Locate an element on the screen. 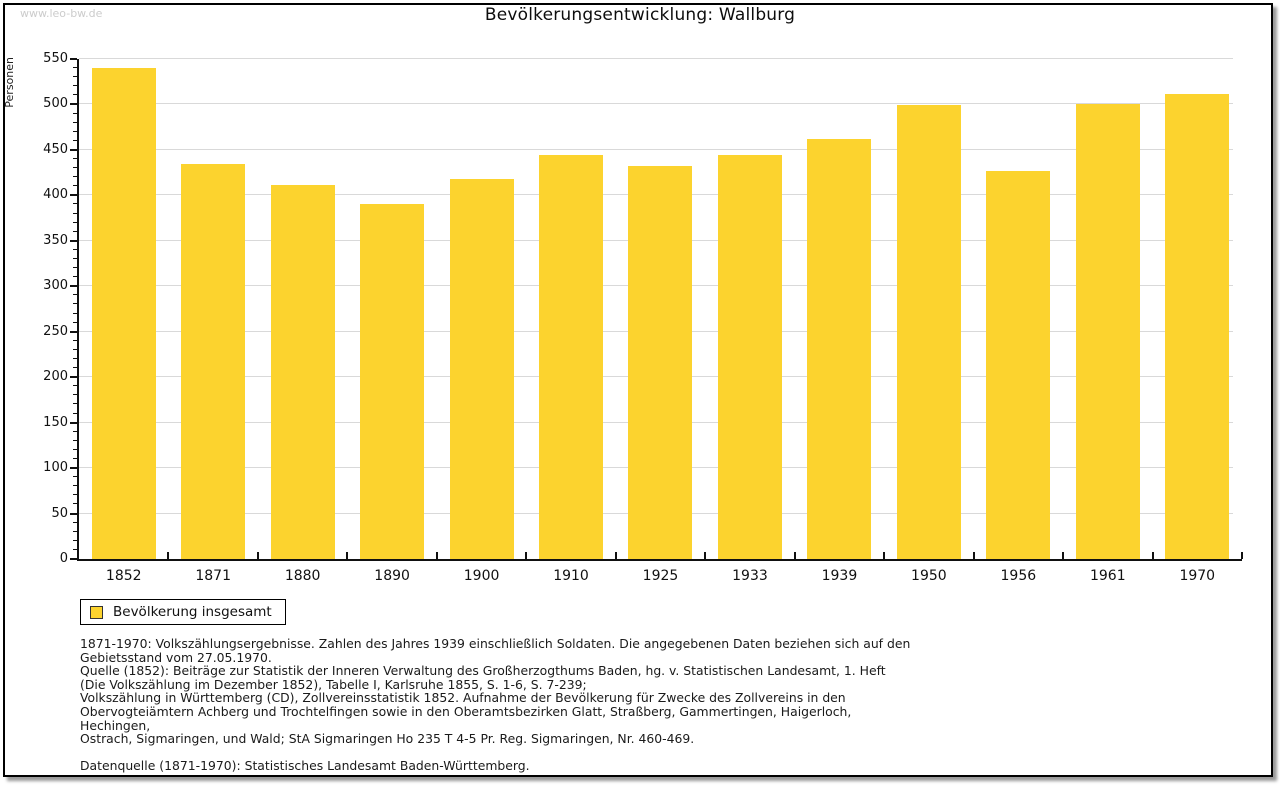 The image size is (1280, 791). bar-1910 is located at coordinates (571, 357).